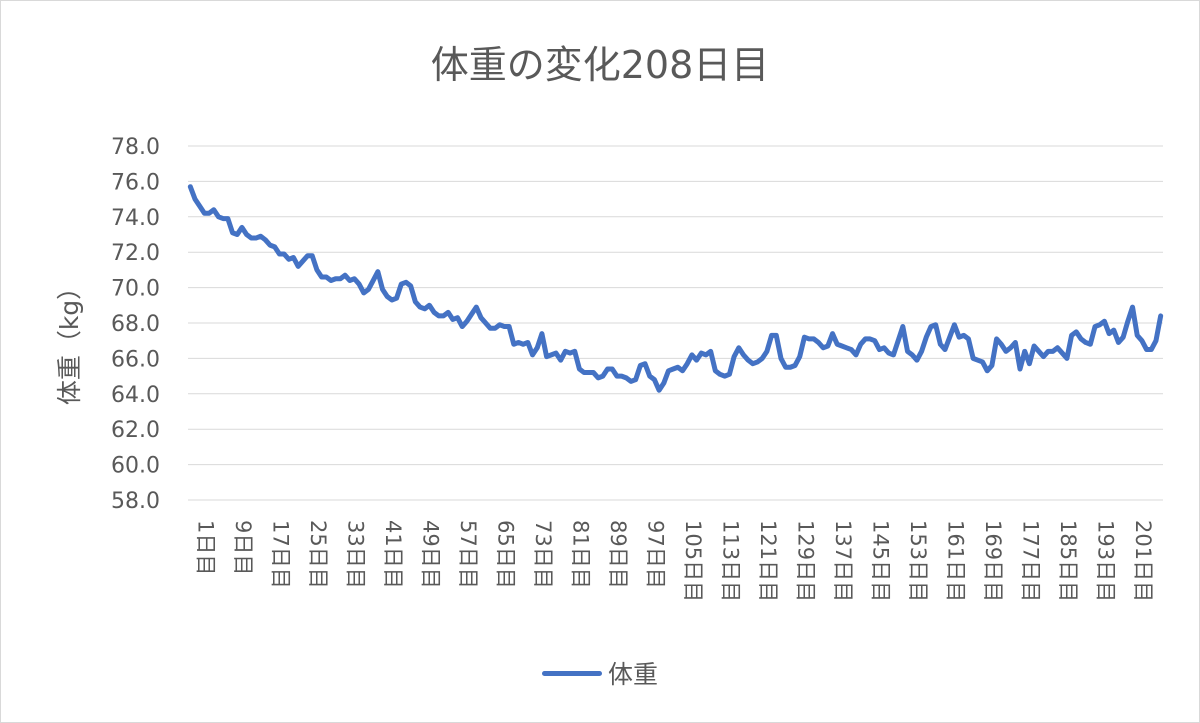  What do you see at coordinates (1068, 561) in the screenshot?
I see `x-tick-label: 185日目` at bounding box center [1068, 561].